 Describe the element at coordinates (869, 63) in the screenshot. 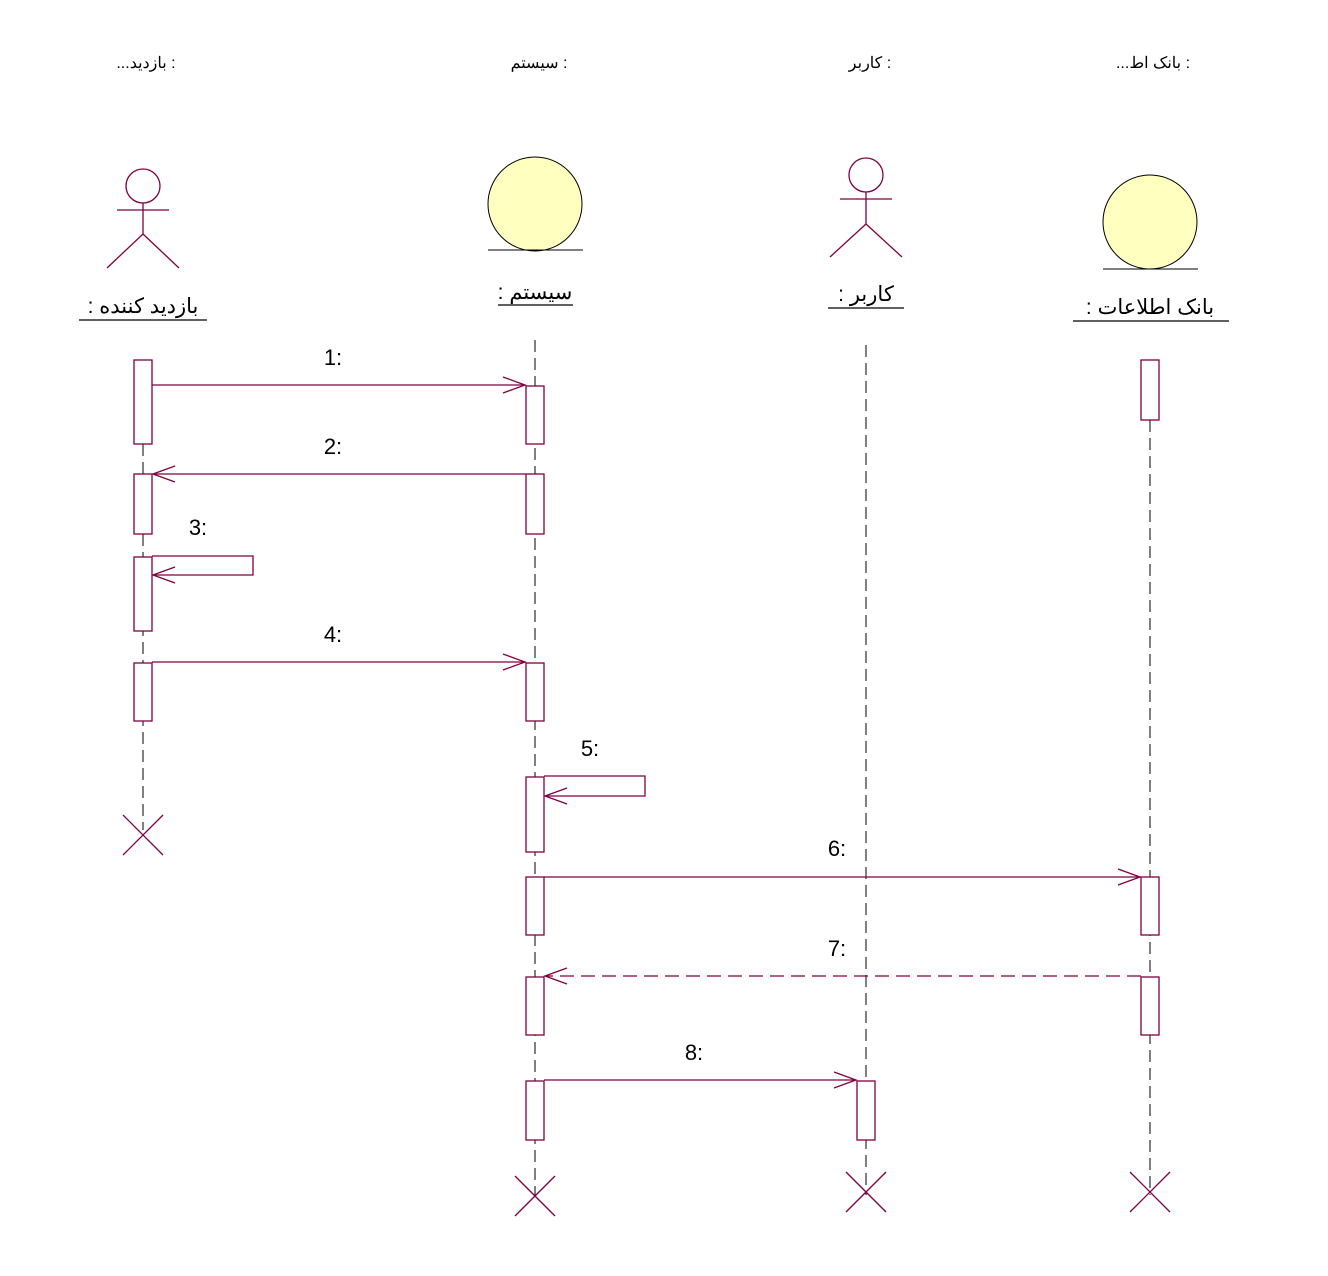

I see `header-user: کاربر :` at that location.